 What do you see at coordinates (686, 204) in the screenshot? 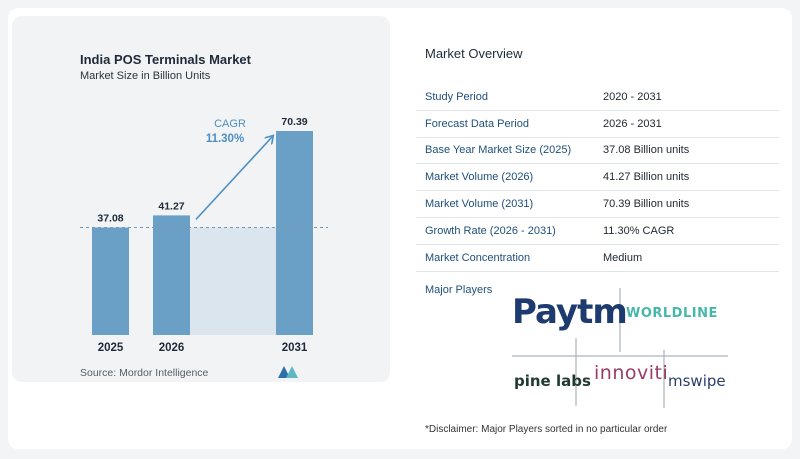
I see `row-value: 70.39 Billion units` at bounding box center [686, 204].